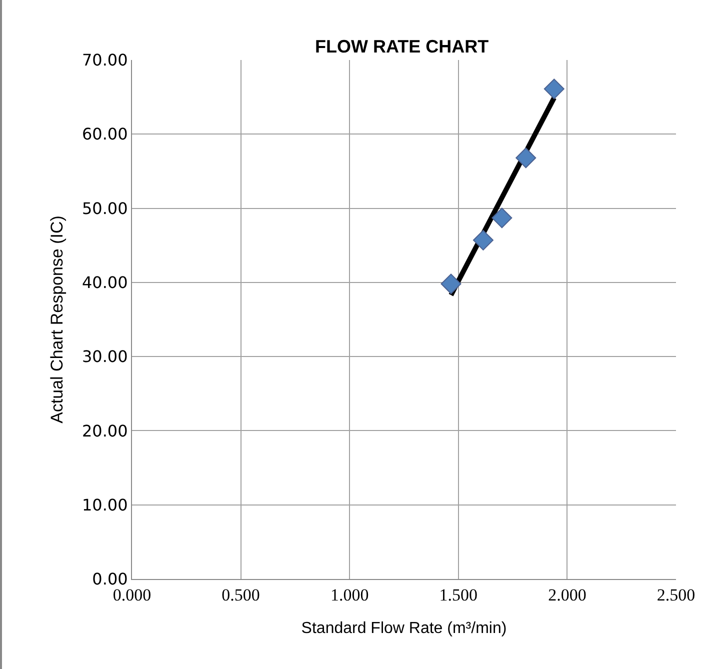 The width and height of the screenshot is (714, 669). What do you see at coordinates (105, 430) in the screenshot?
I see `y-tick-label: 20.00` at bounding box center [105, 430].